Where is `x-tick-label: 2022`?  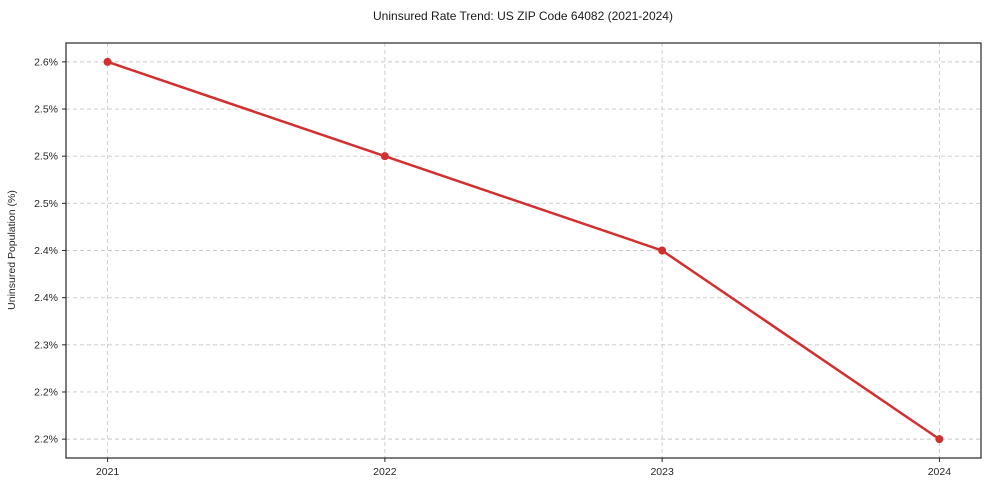
x-tick-label: 2022 is located at coordinates (385, 472).